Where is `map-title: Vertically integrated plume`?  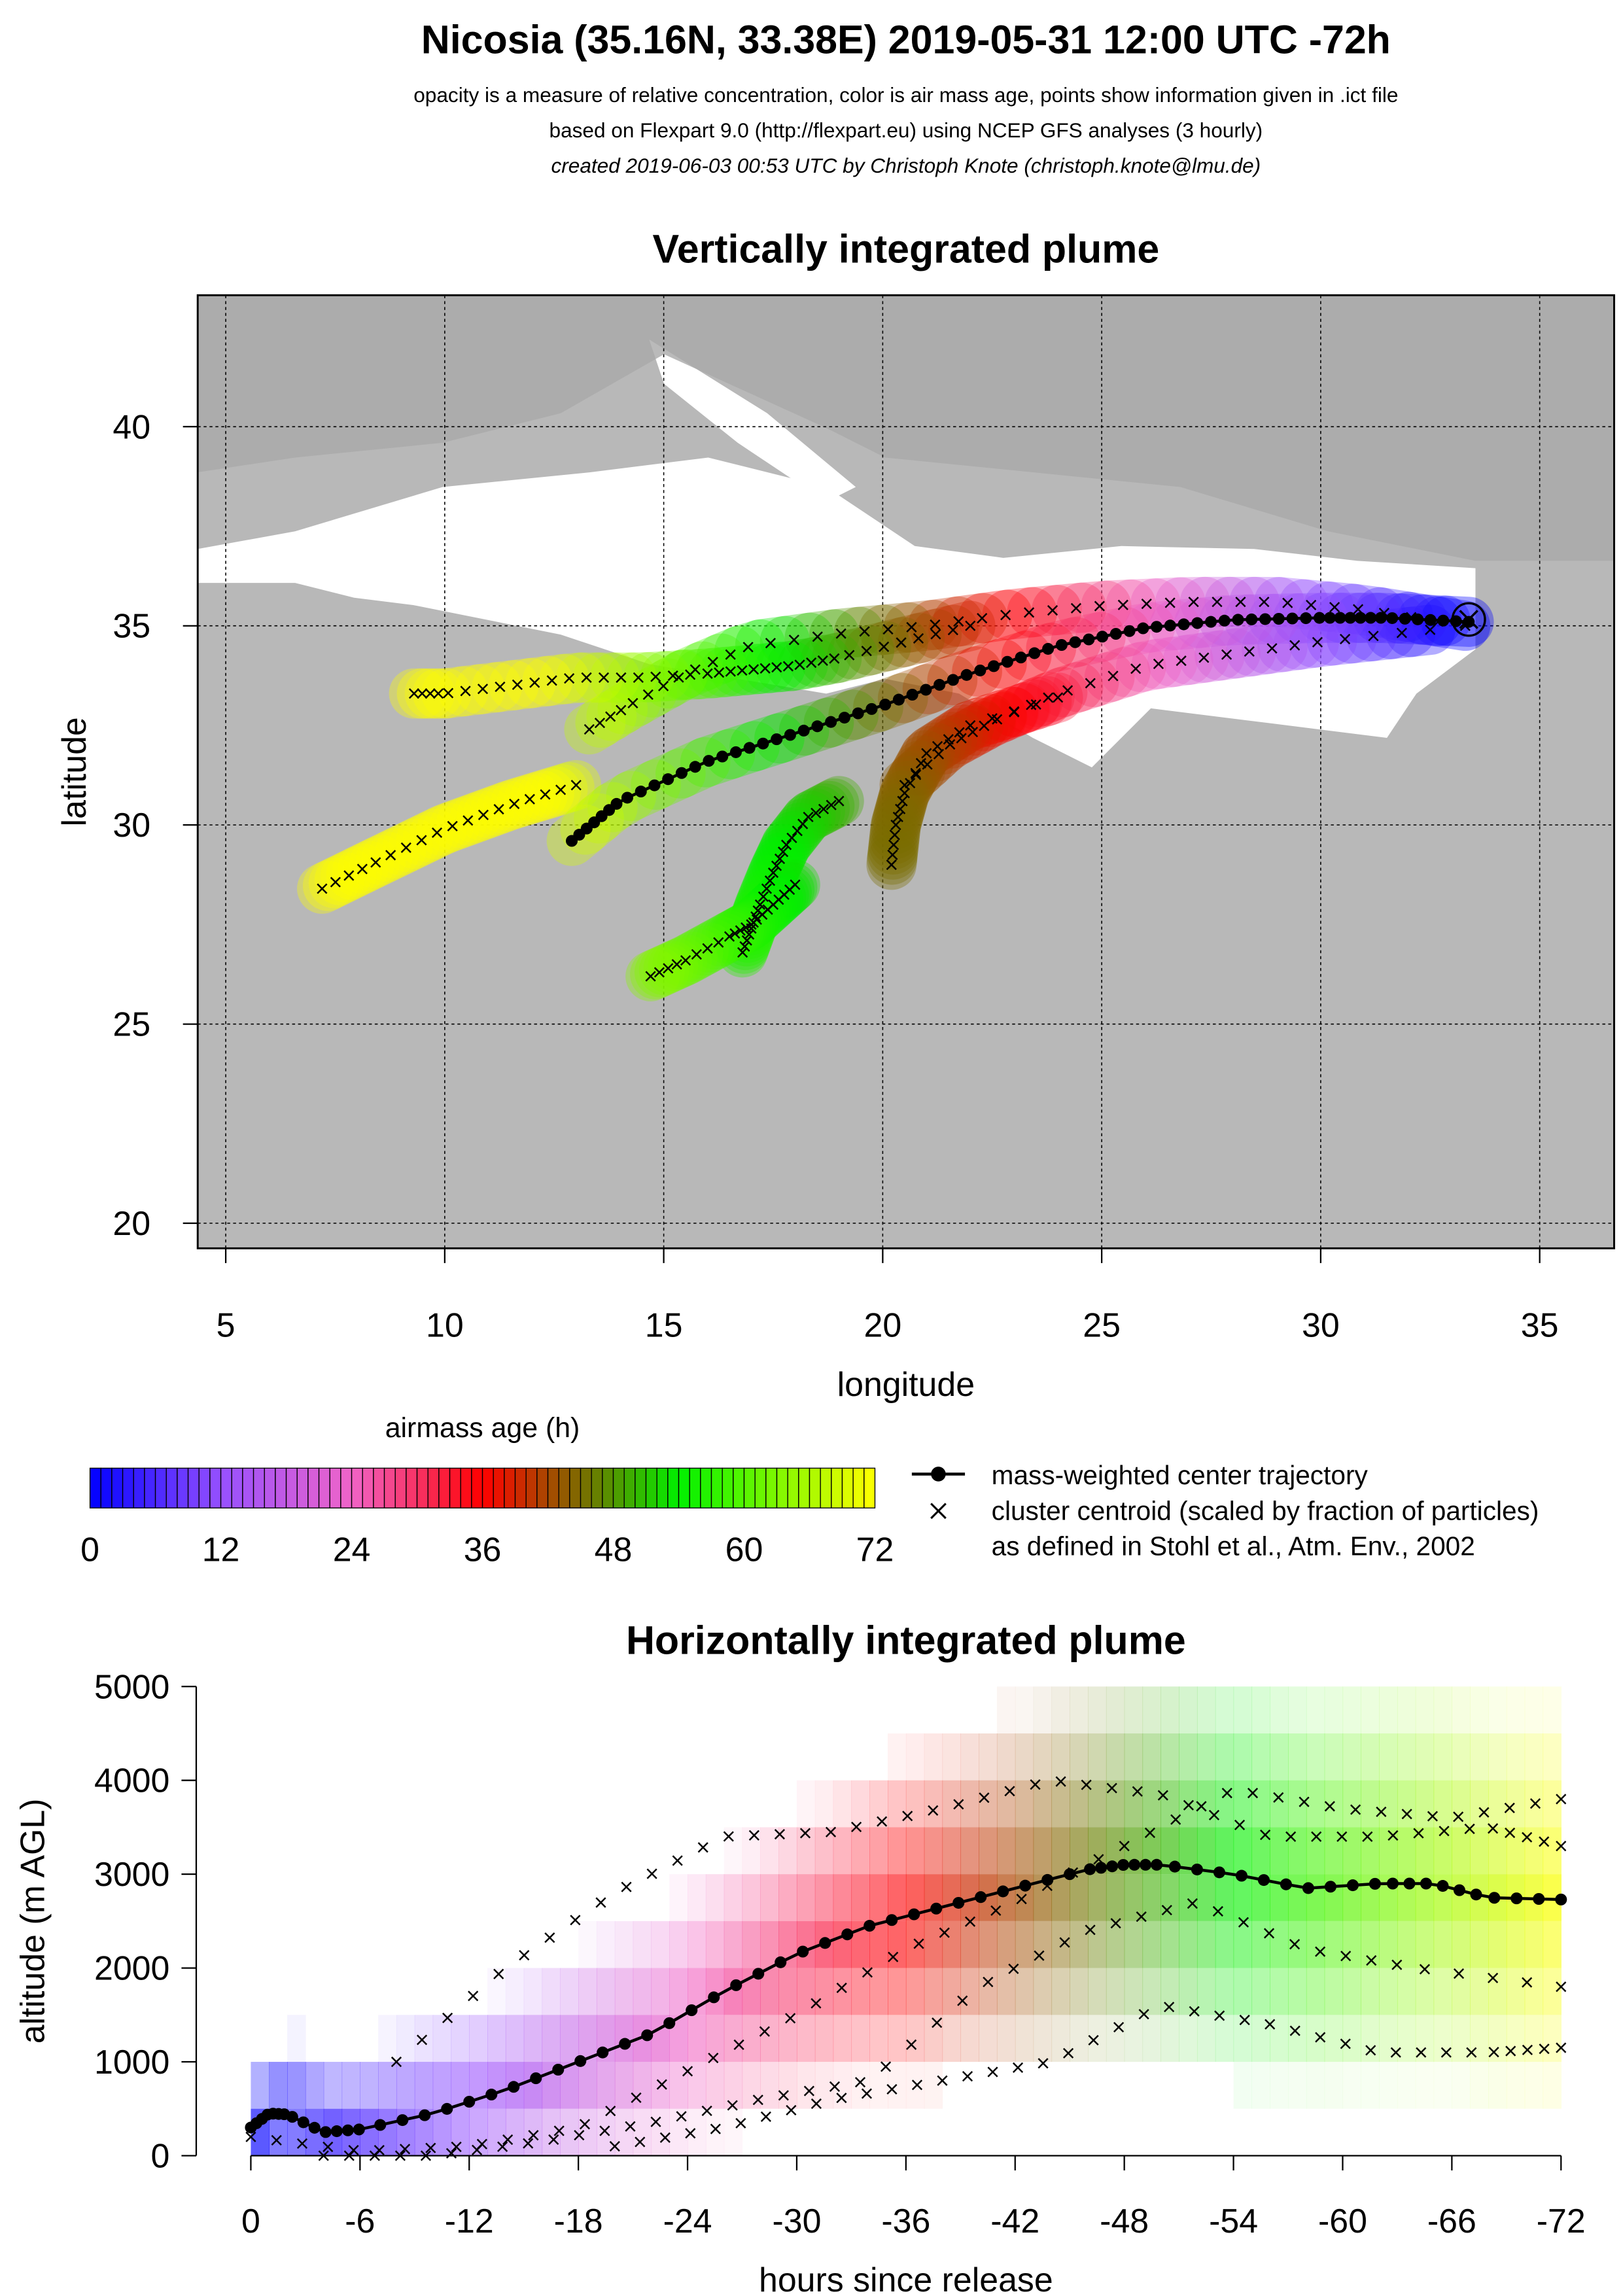
map-title: Vertically integrated plume is located at coordinates (905, 249).